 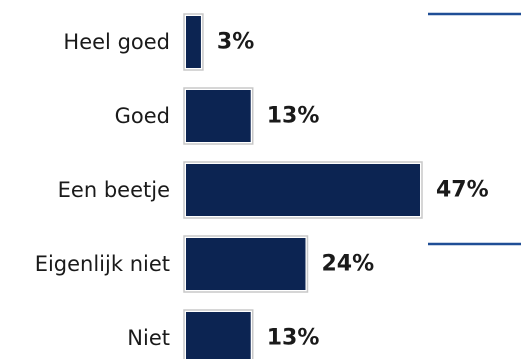 I want to click on value-label-2: 47%, so click(x=462, y=190).